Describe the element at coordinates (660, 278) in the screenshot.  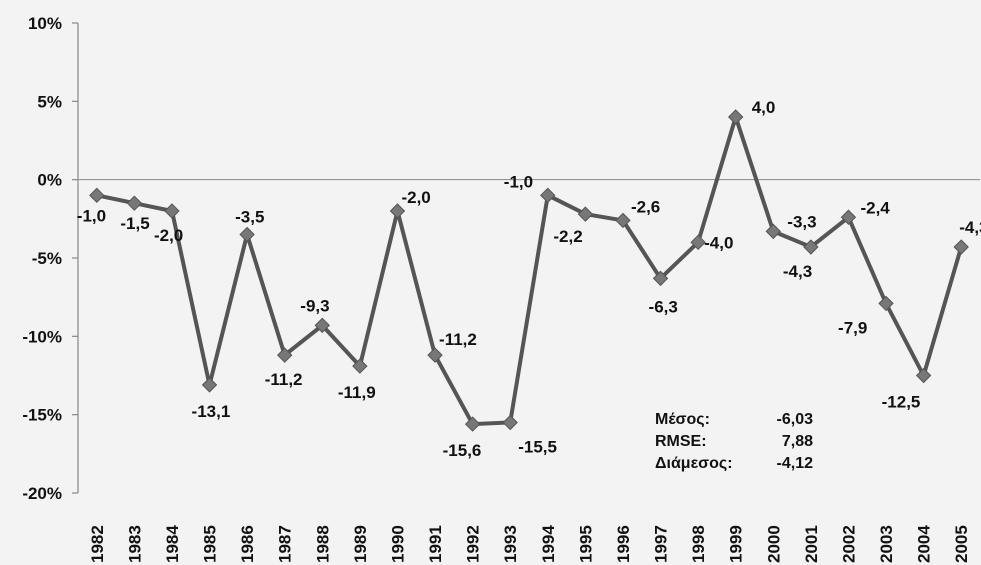
I see `data-point-1997` at that location.